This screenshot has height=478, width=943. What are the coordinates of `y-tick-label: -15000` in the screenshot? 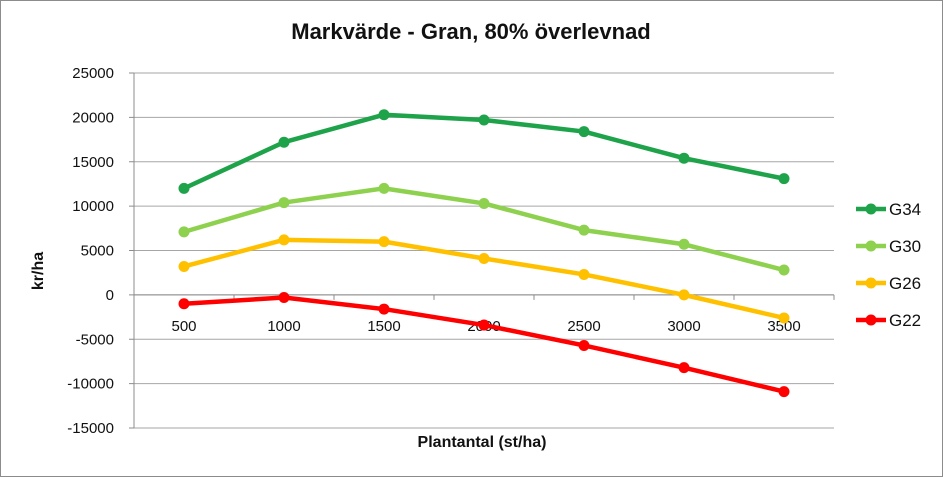 It's located at (90, 428).